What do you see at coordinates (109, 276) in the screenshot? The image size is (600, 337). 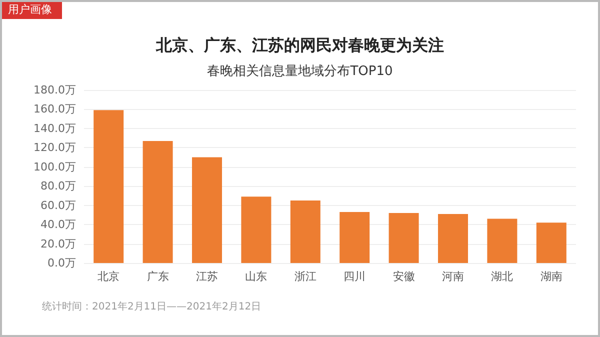 I see `x-tick-label: 北京` at bounding box center [109, 276].